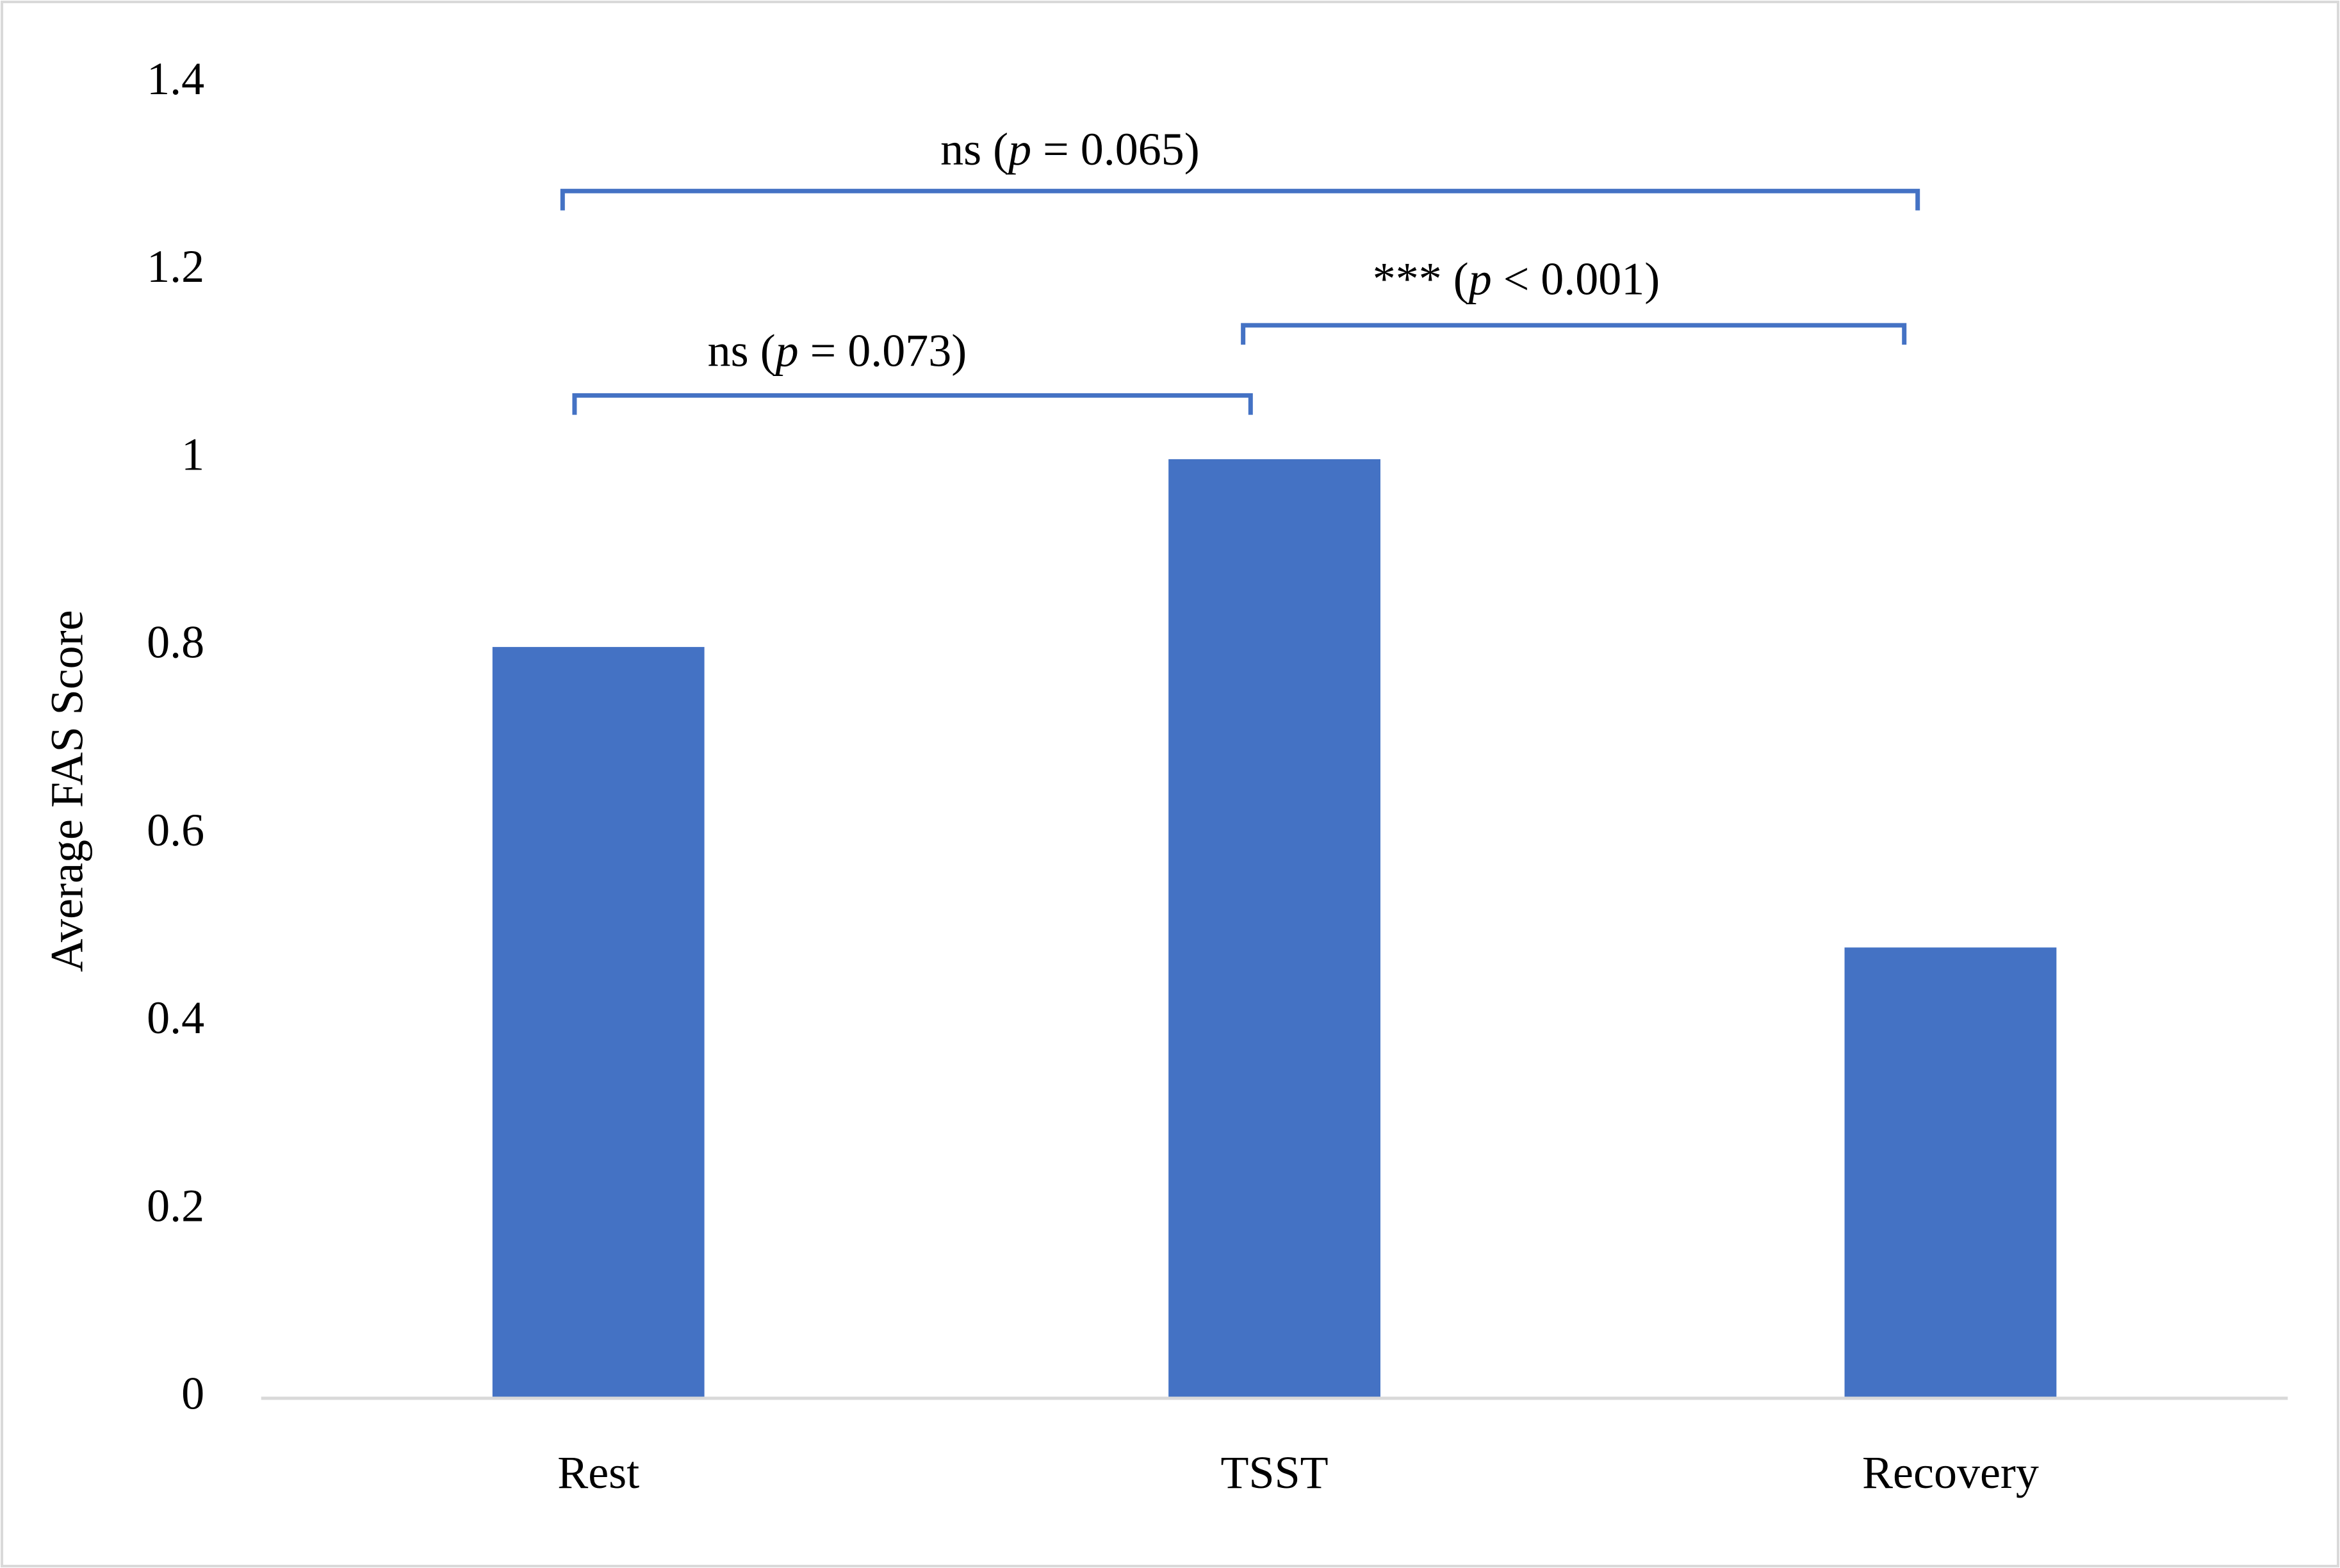 This screenshot has height=1568, width=2340. What do you see at coordinates (1421, 278) in the screenshot?
I see `annotation-part: *** (` at bounding box center [1421, 278].